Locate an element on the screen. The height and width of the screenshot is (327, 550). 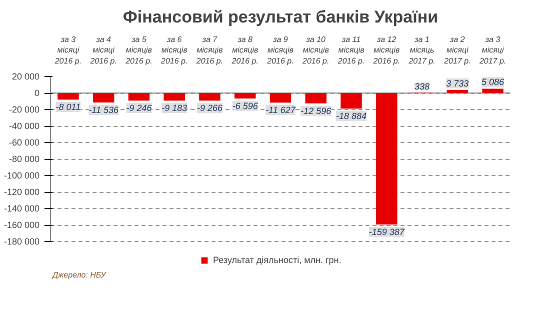
text: Джерело: НБУ is located at coordinates (79, 275).